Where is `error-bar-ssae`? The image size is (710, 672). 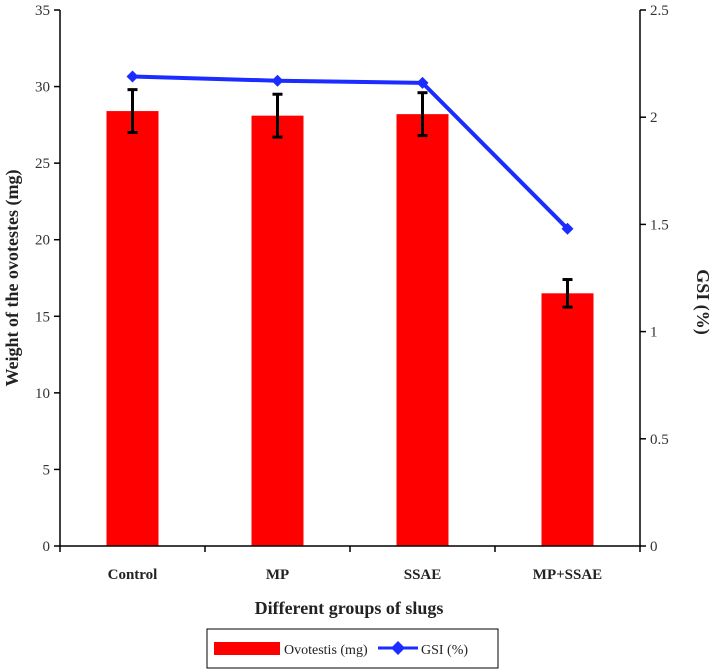 error-bar-ssae is located at coordinates (422, 114).